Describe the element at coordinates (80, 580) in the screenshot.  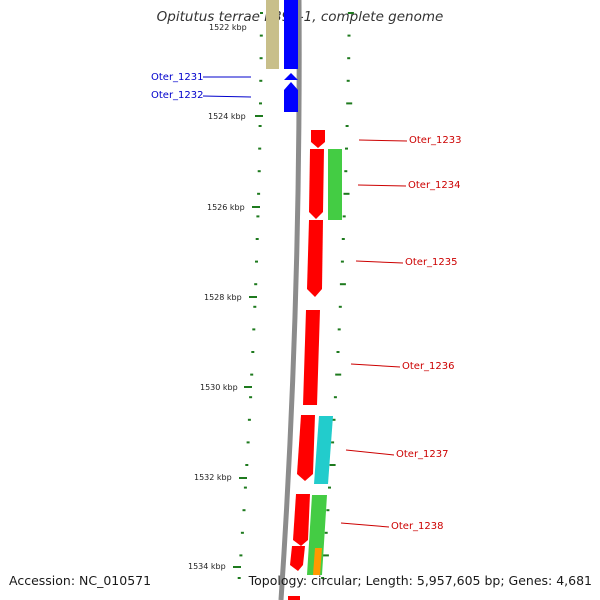
I see `accession-text: Accession: NC_010571` at that location.